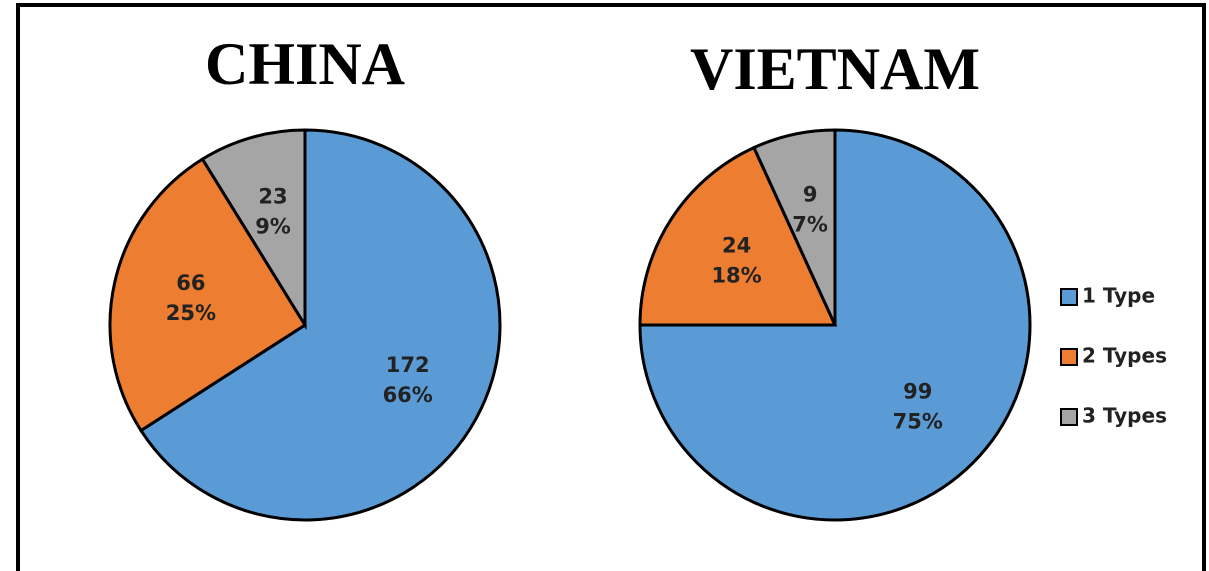 This screenshot has height=571, width=1209. What do you see at coordinates (917, 392) in the screenshot?
I see `data-label: 99` at bounding box center [917, 392].